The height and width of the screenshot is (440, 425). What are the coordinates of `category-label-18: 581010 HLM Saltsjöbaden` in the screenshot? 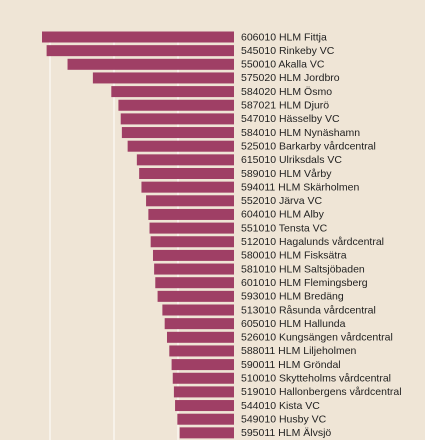 It's located at (303, 269).